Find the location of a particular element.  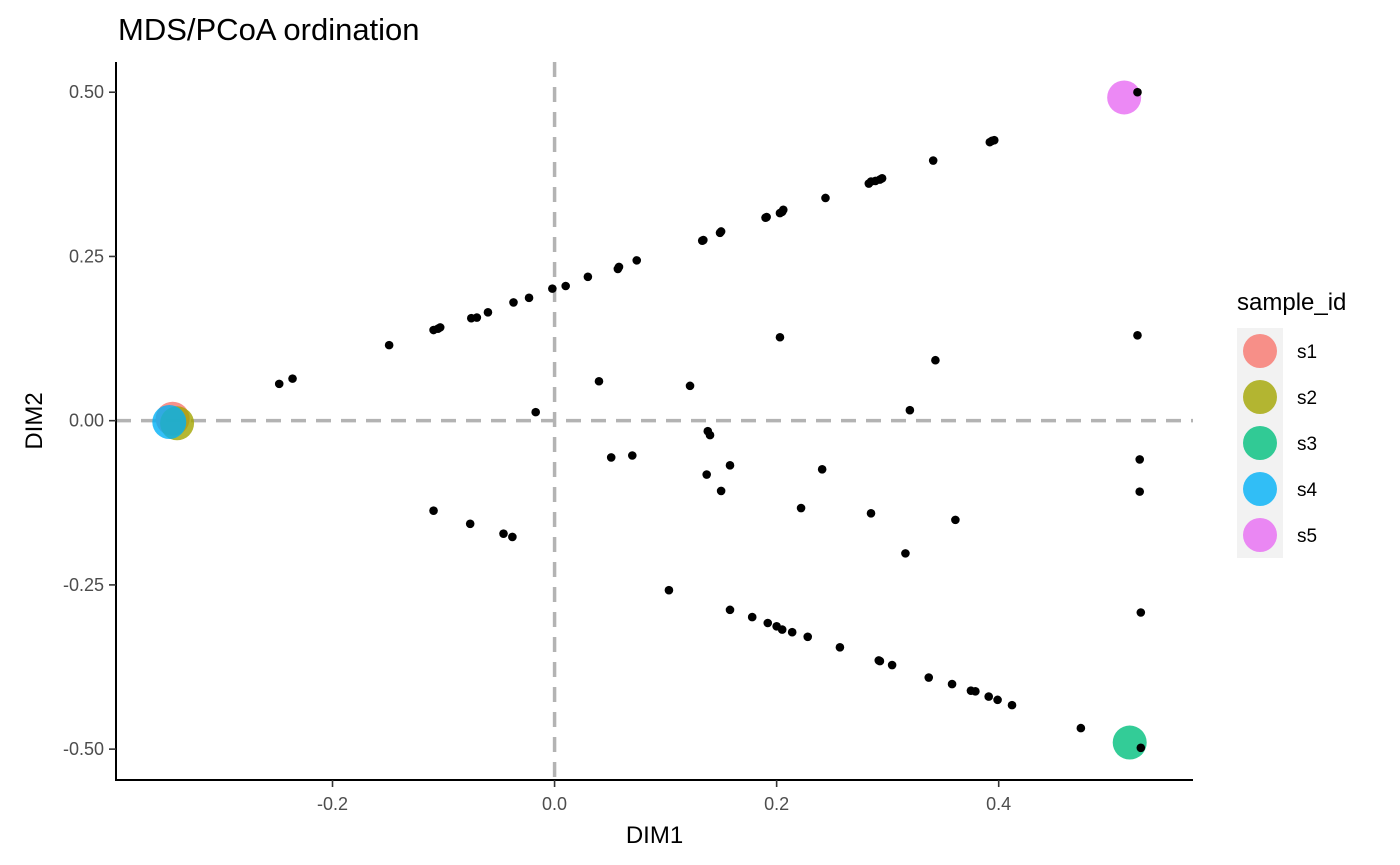

legend-title: sample_id is located at coordinates (1291, 302).